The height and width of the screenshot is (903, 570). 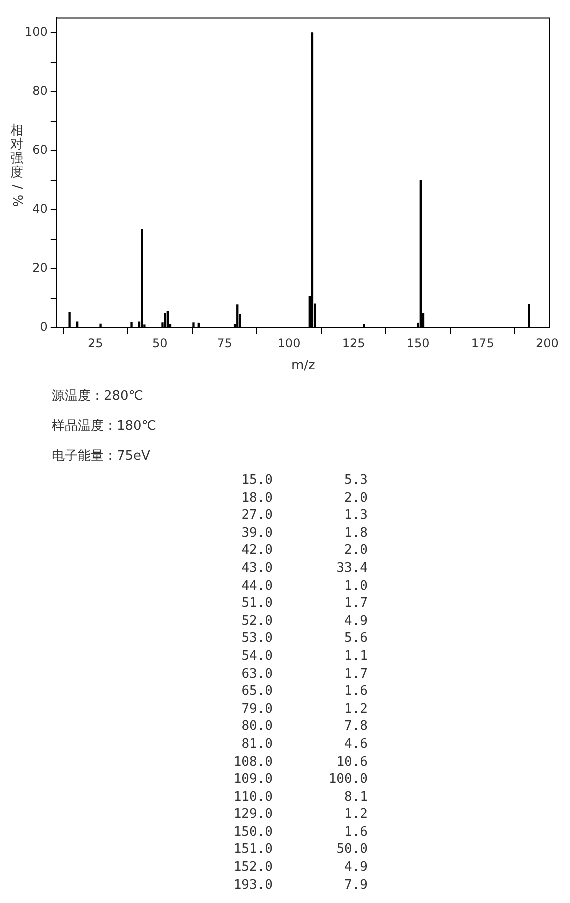 What do you see at coordinates (356, 516) in the screenshot?
I see `text: 1.3` at bounding box center [356, 516].